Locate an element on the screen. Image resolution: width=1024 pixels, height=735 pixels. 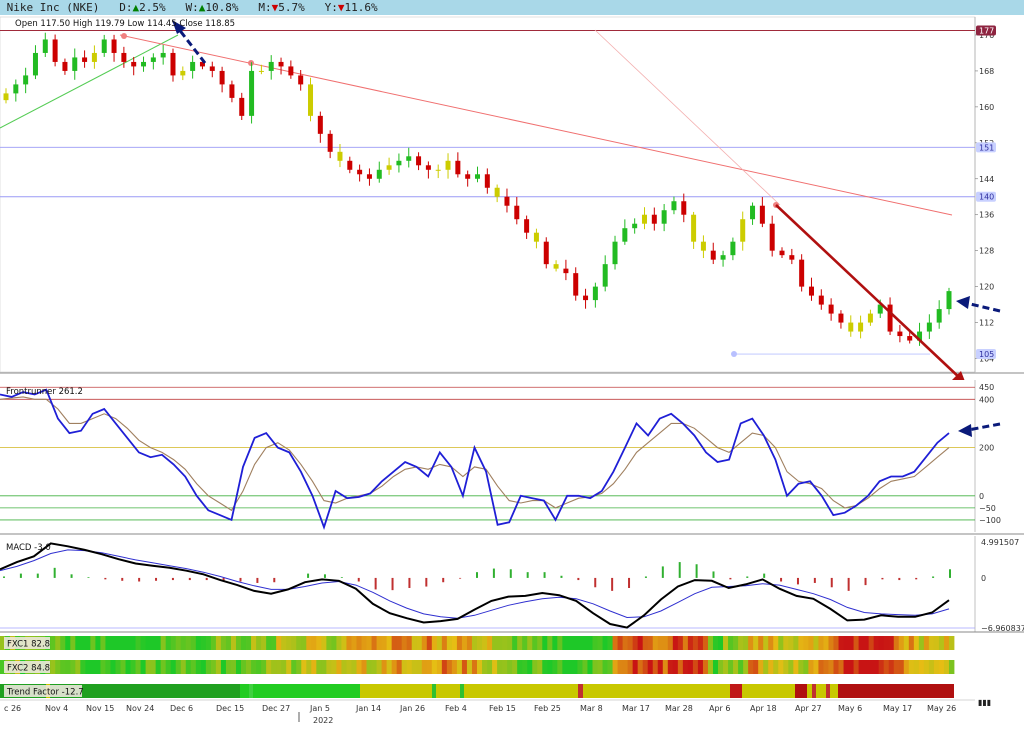
price-tick-label: 120 is located at coordinates (986, 287).